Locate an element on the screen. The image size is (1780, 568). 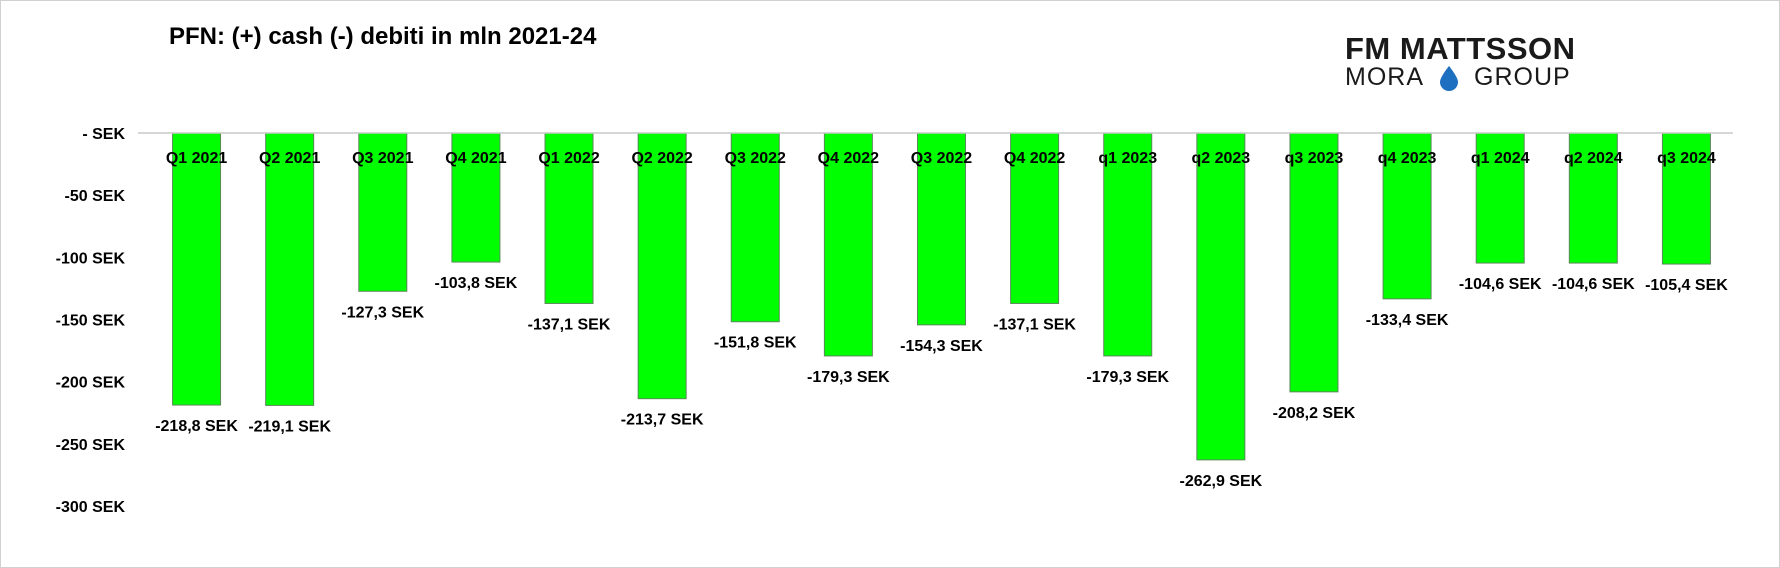
logo-group-text: GROUP is located at coordinates (1522, 77).